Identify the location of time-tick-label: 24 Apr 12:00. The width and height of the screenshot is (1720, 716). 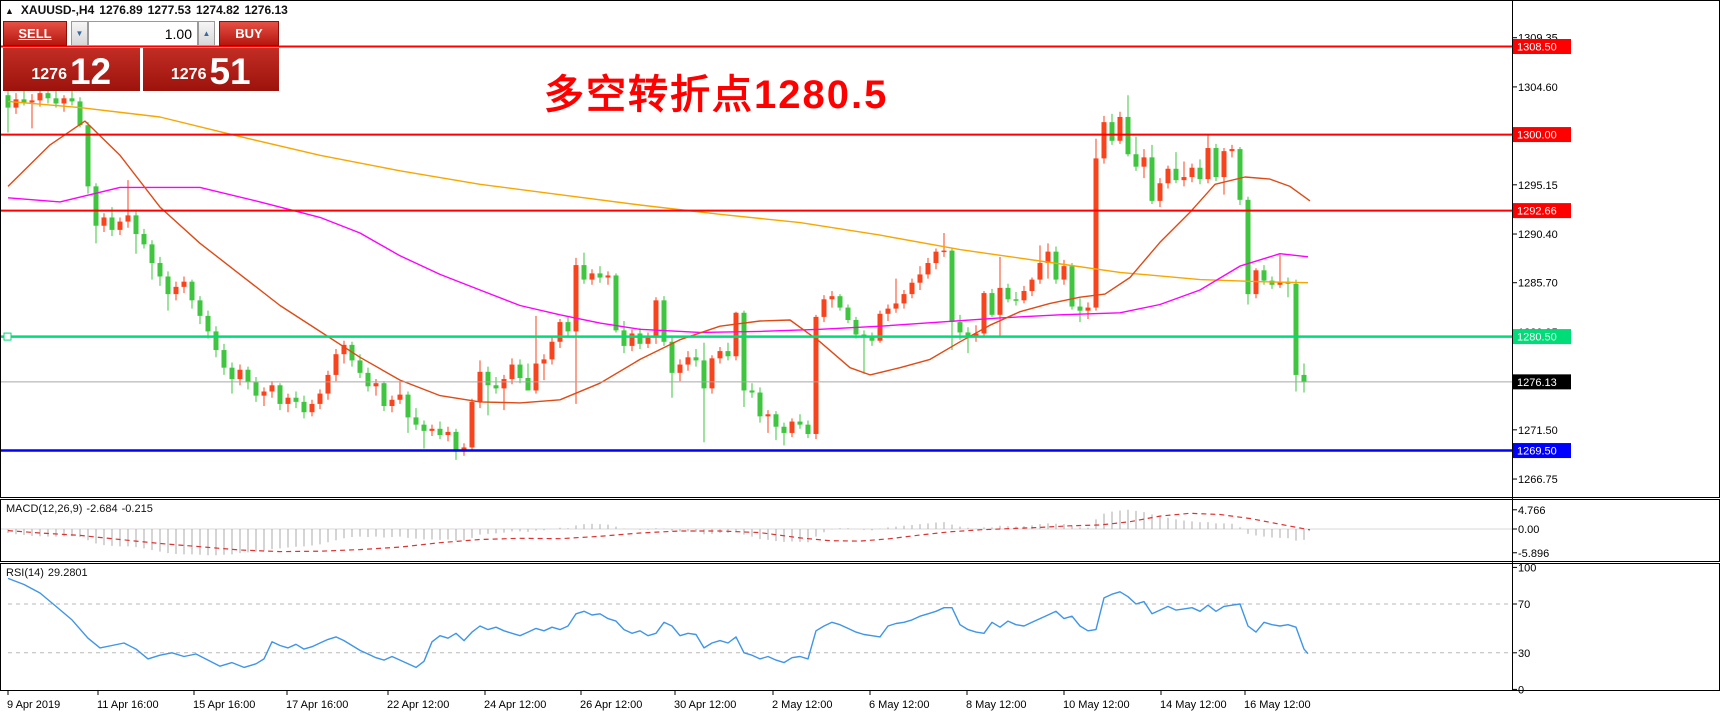
(515, 705).